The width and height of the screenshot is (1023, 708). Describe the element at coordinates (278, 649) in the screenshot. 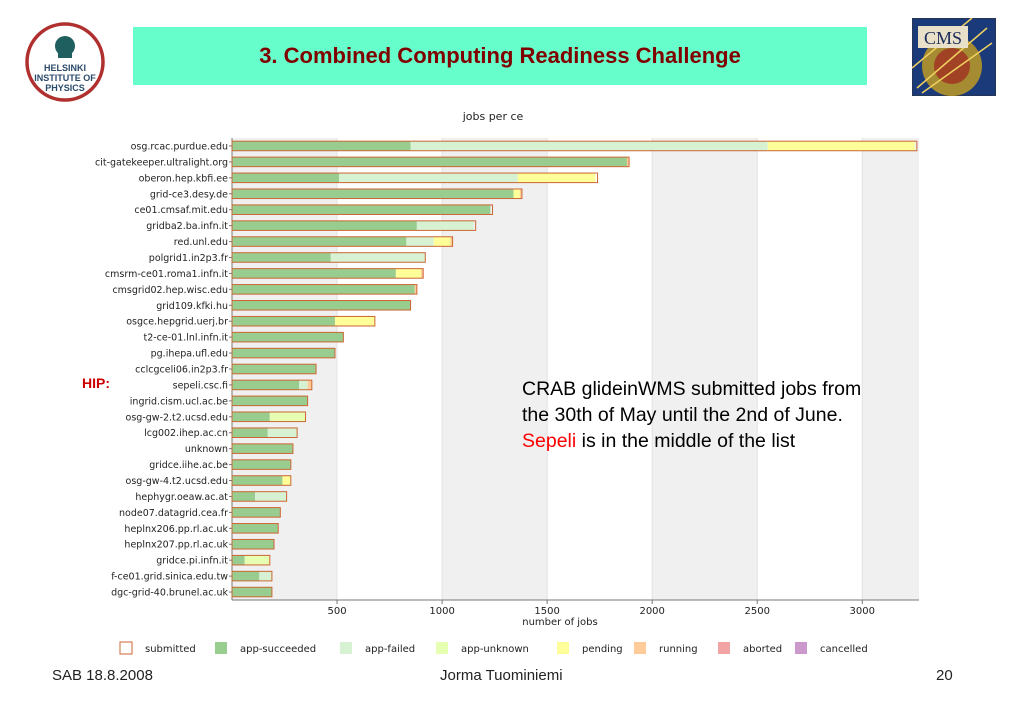

I see `legend-label-app-succeeded: app-succeeded` at that location.